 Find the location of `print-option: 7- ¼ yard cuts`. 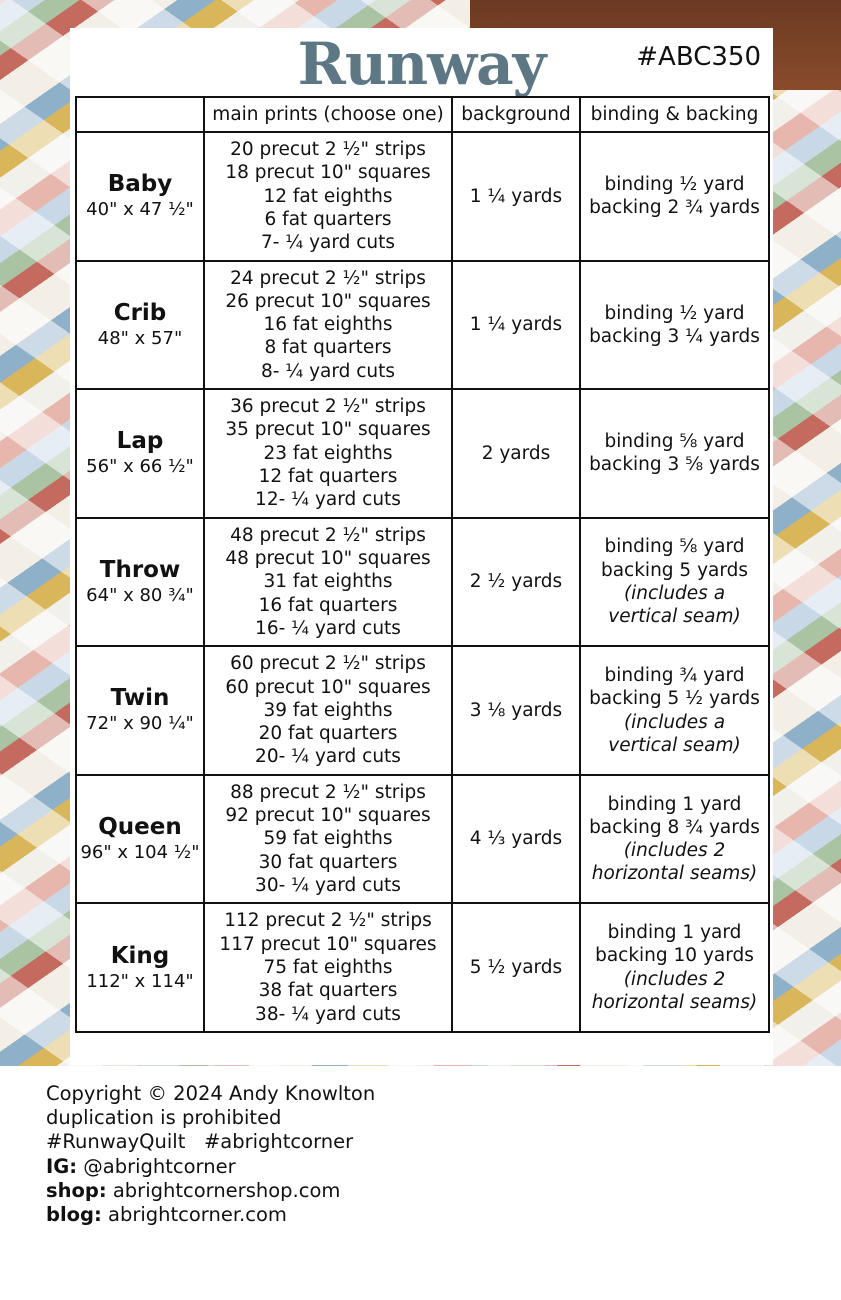

print-option: 7- ¼ yard cuts is located at coordinates (328, 243).